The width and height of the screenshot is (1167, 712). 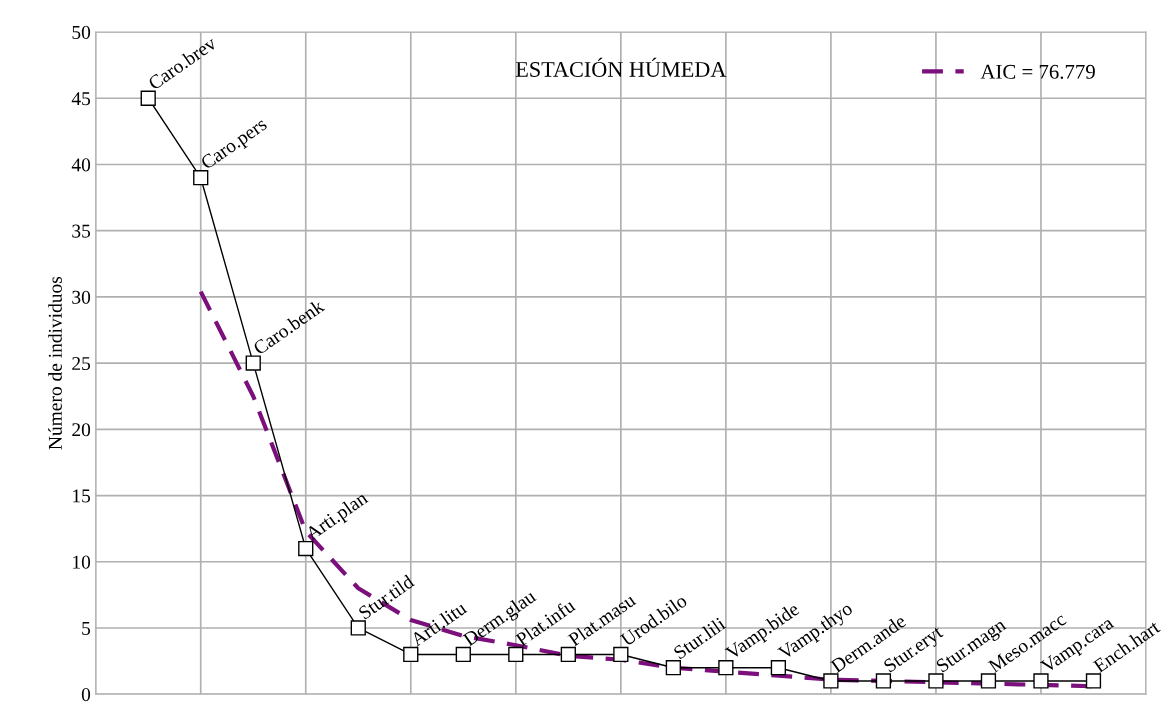 What do you see at coordinates (1037, 71) in the screenshot?
I see `legend-label: AIC = 76.779` at bounding box center [1037, 71].